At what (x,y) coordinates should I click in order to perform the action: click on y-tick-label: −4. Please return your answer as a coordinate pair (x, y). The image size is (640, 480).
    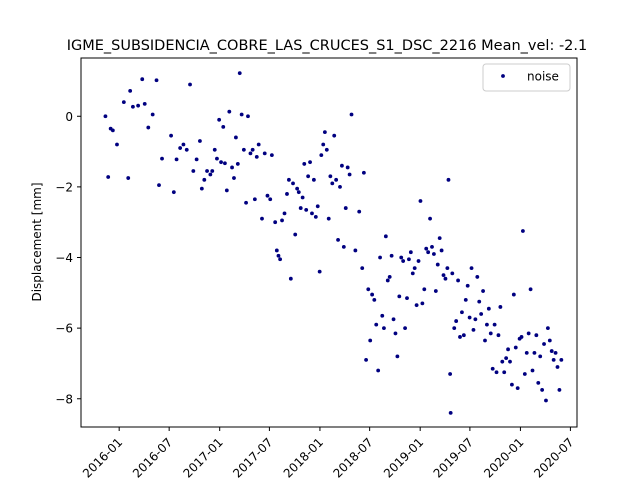
    Looking at the image, I should click on (64, 258).